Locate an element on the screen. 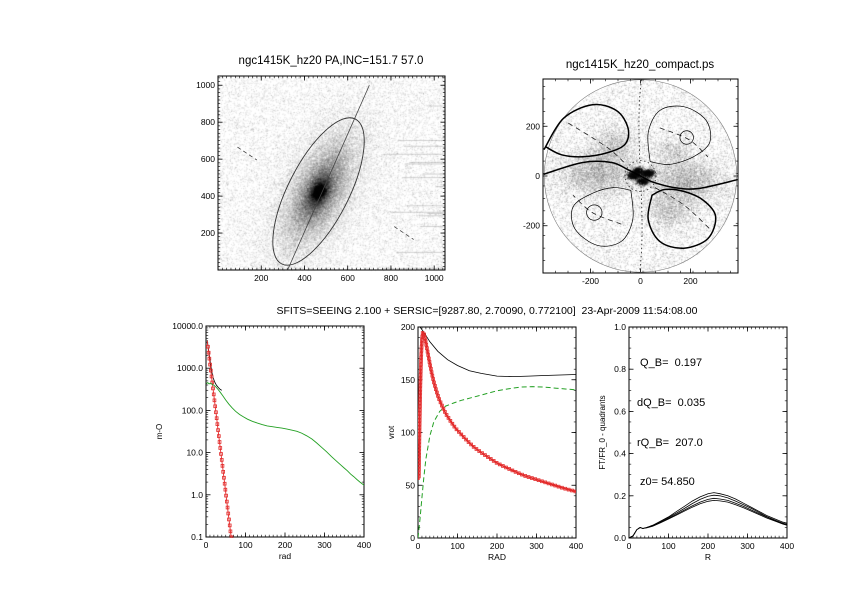 The height and width of the screenshot is (595, 842). major-axis-line is located at coordinates (328, 177).